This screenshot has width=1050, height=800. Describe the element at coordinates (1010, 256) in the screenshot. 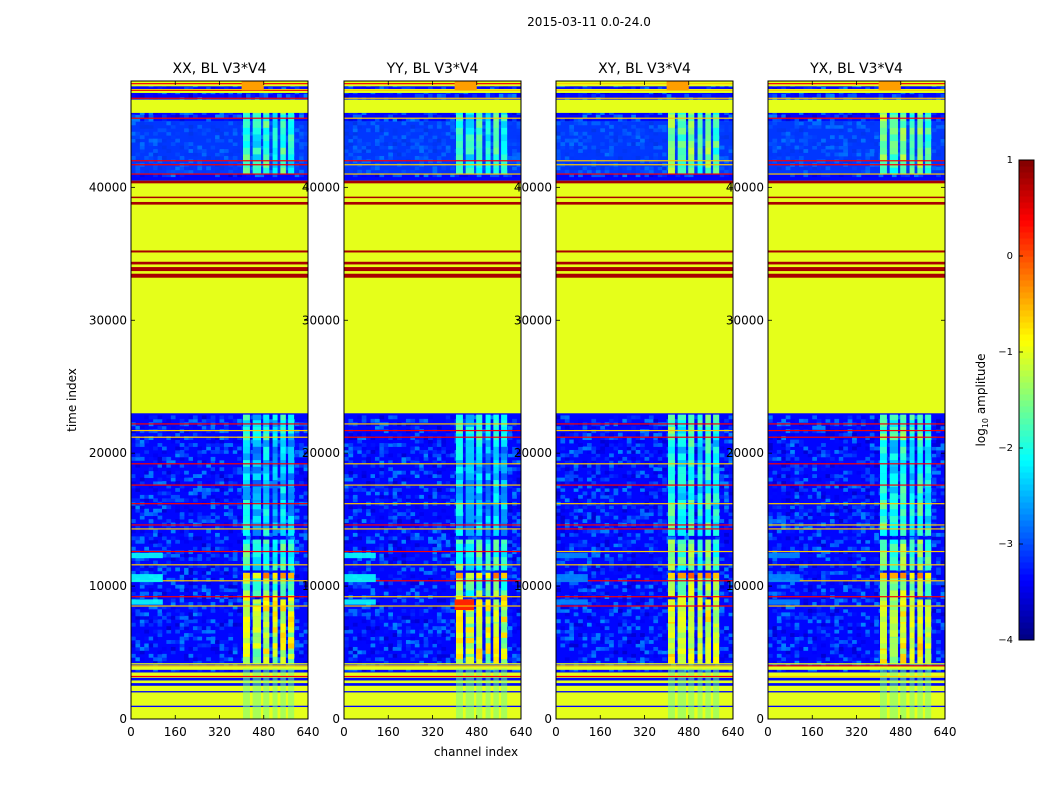

I see `colorbar-tick-label: 0` at that location.